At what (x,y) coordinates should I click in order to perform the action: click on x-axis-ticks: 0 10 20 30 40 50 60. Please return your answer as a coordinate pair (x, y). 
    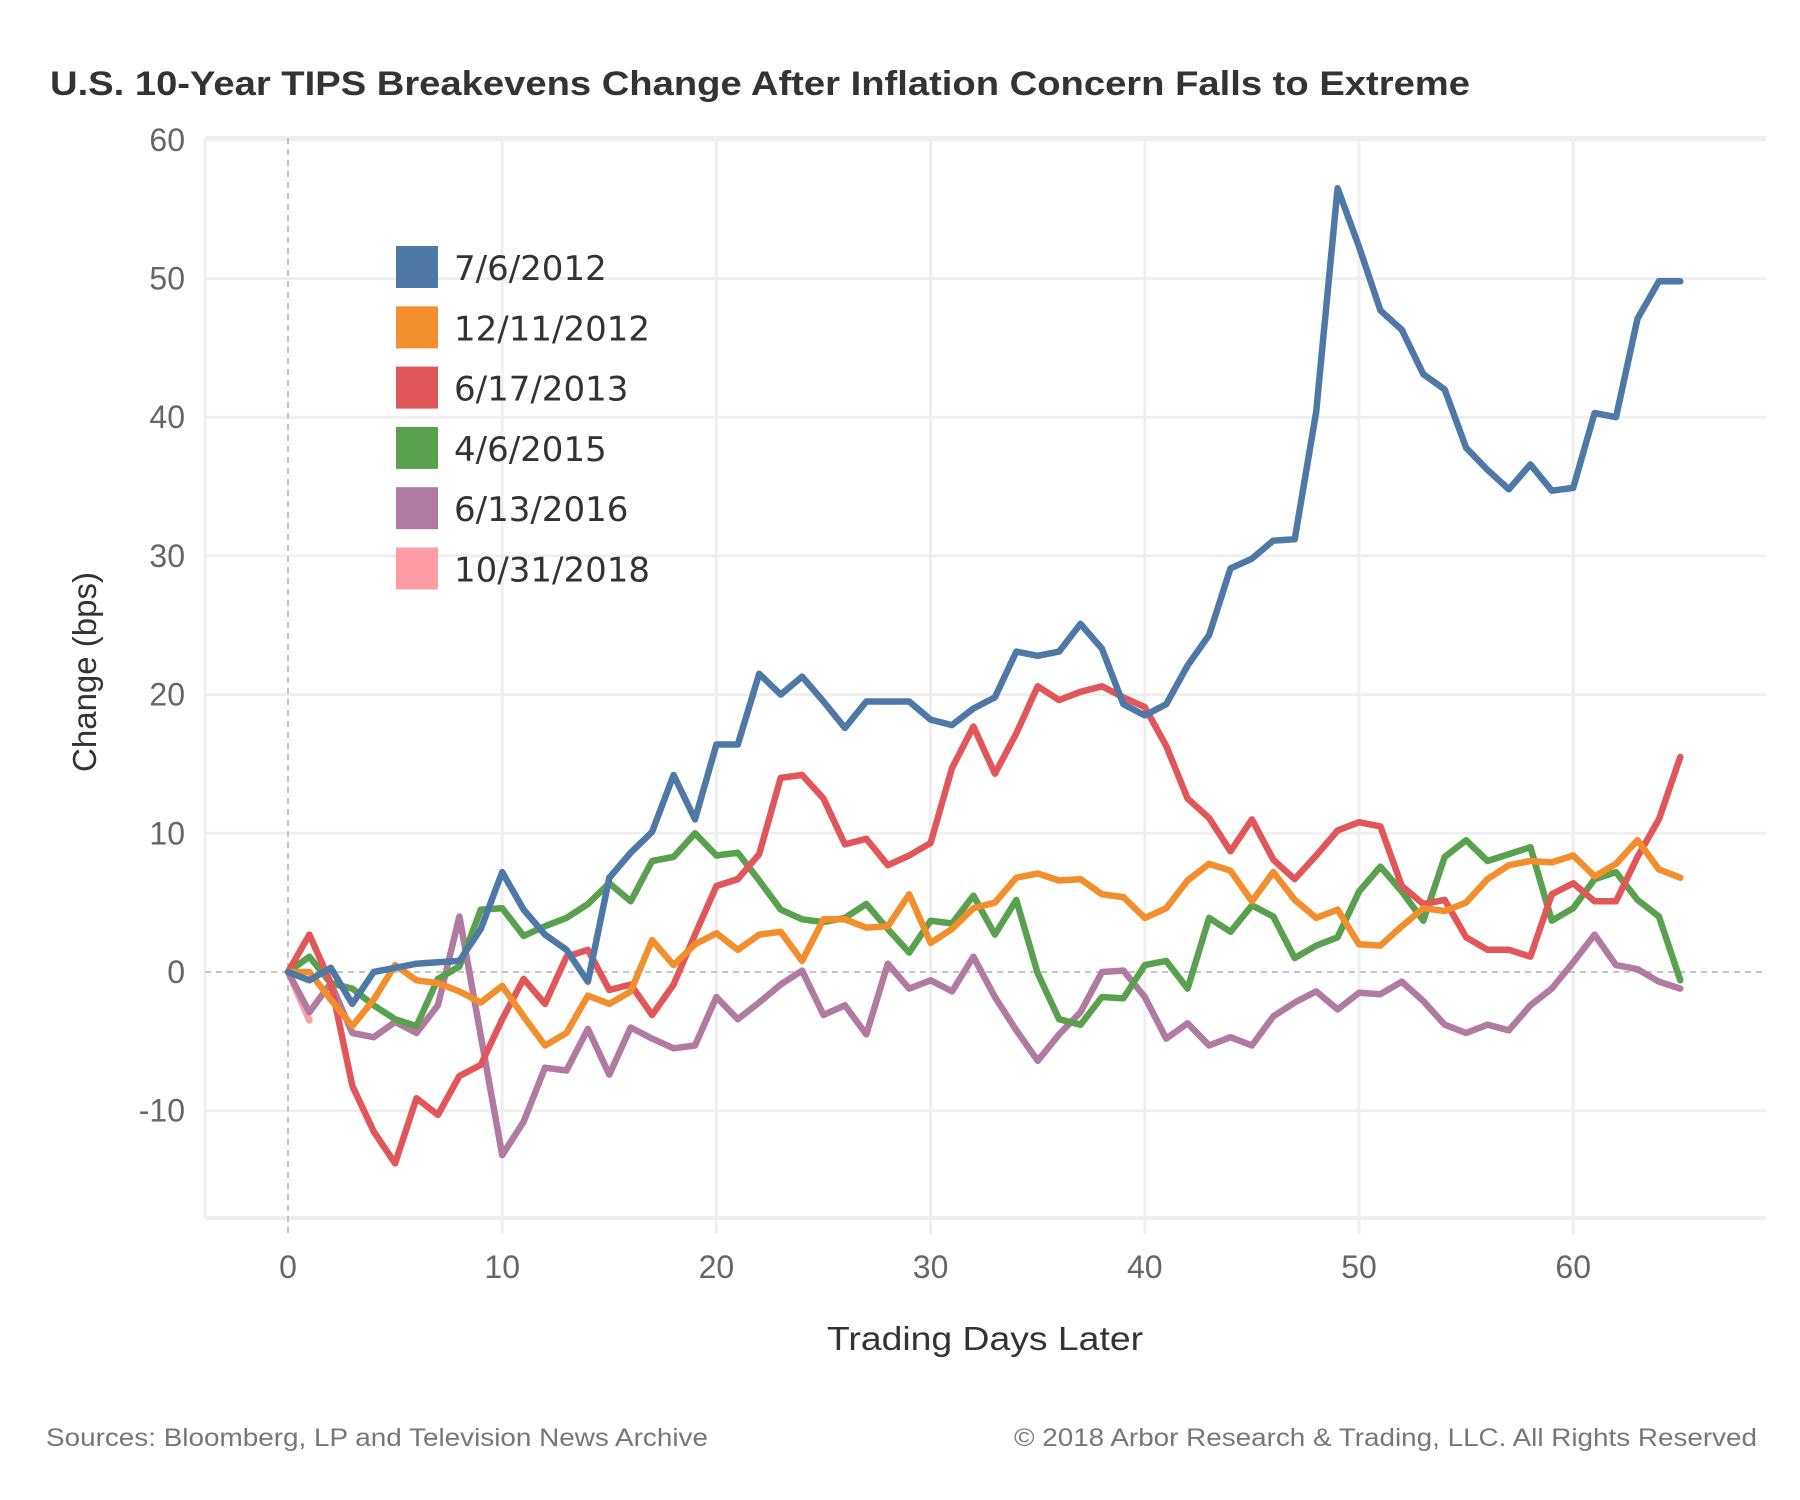
    Looking at the image, I should click on (935, 1267).